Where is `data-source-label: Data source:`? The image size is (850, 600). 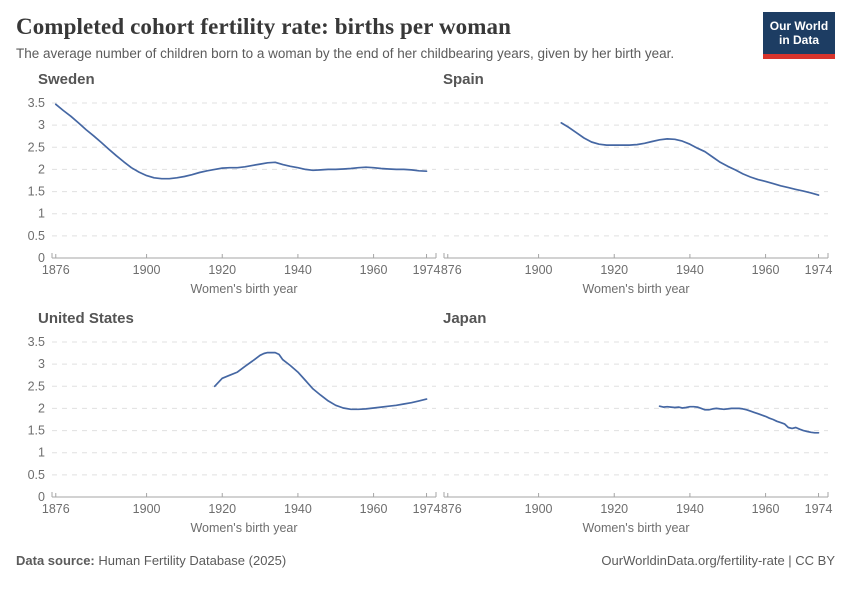 data-source-label: Data source: is located at coordinates (55, 560).